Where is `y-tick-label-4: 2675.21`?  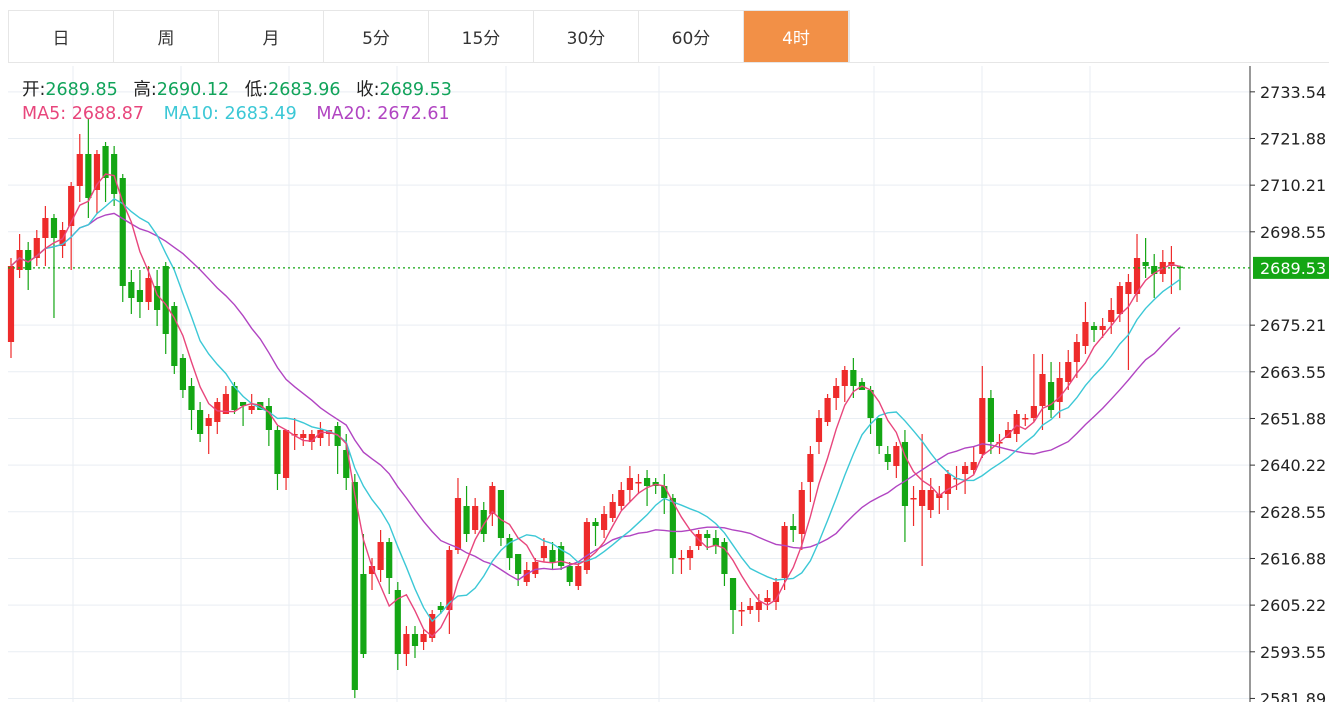
y-tick-label-4: 2675.21 is located at coordinates (1293, 325).